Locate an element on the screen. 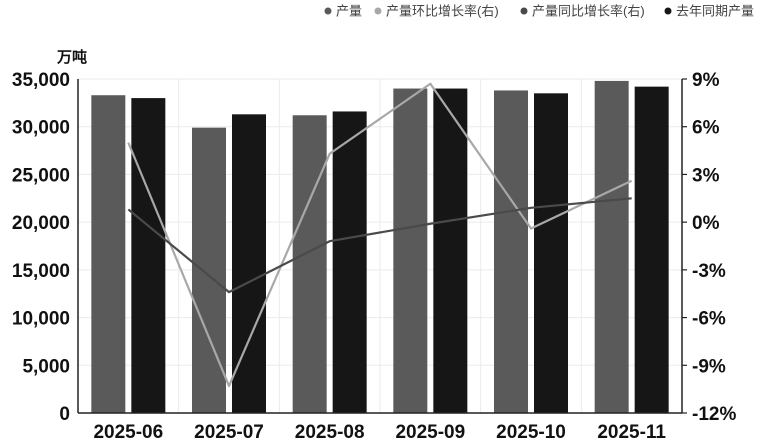  right-tick-label: -12% is located at coordinates (714, 414).